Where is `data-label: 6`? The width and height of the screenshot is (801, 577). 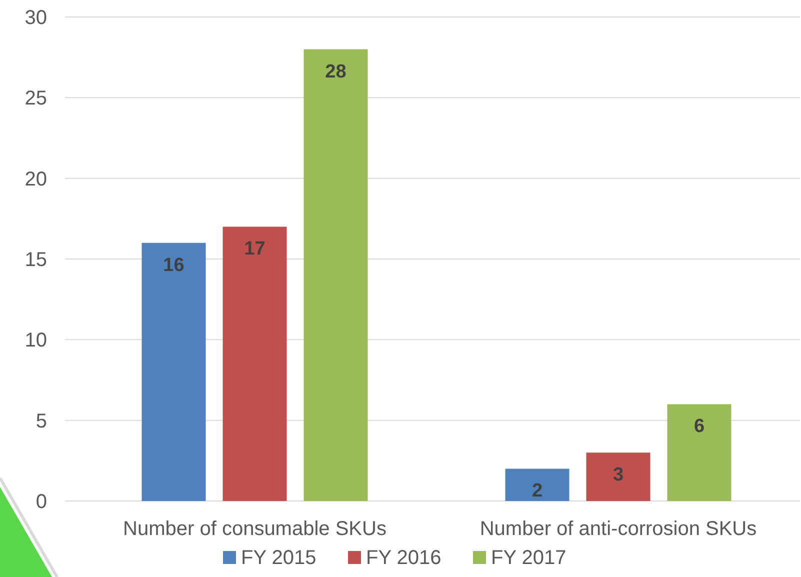 data-label: 6 is located at coordinates (699, 427).